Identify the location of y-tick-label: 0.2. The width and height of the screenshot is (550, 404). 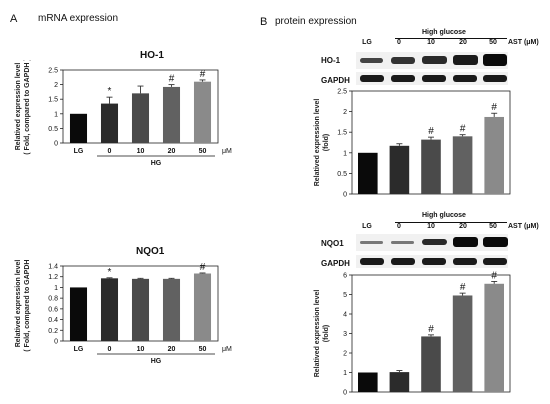
(53, 331).